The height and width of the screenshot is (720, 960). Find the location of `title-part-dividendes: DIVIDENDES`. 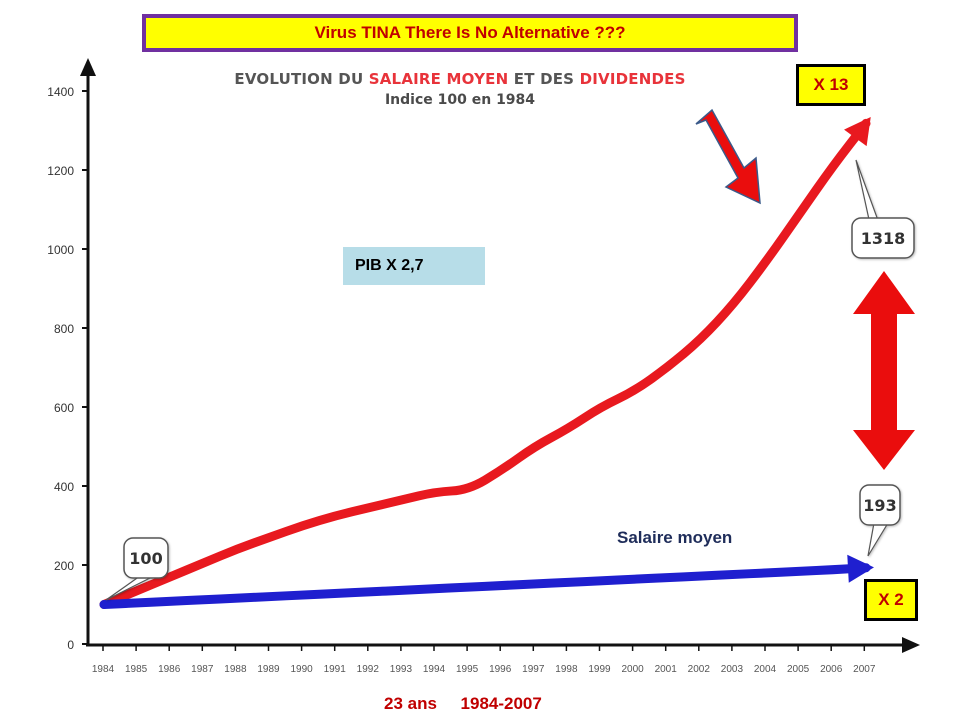

title-part-dividendes: DIVIDENDES is located at coordinates (632, 79).